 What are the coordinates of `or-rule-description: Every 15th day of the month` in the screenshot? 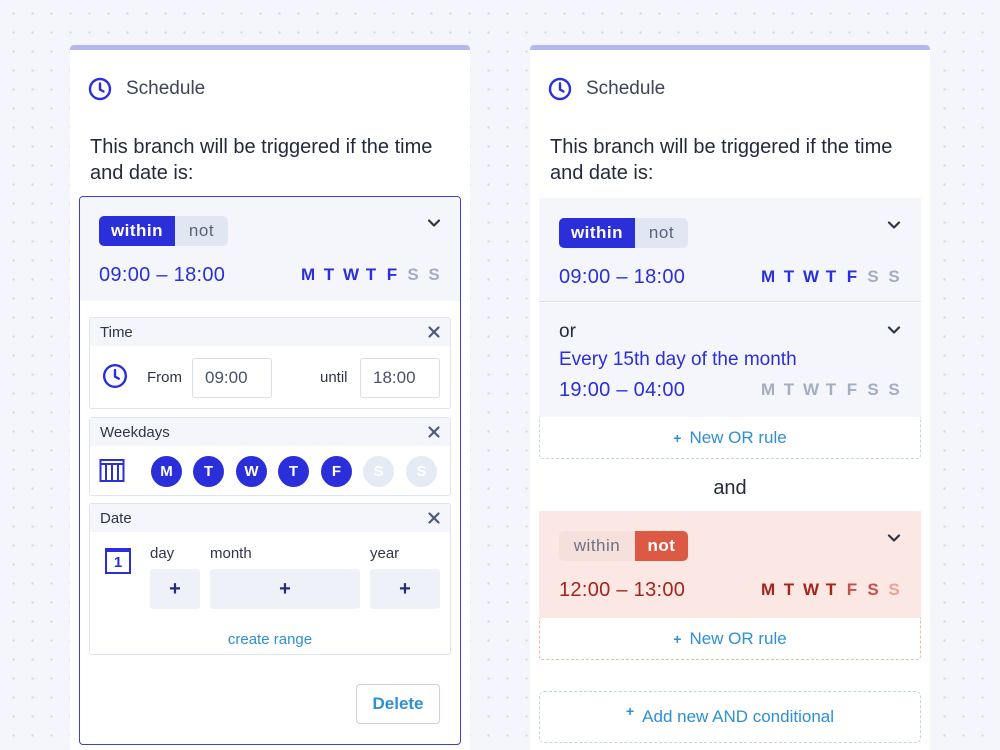 It's located at (678, 359).